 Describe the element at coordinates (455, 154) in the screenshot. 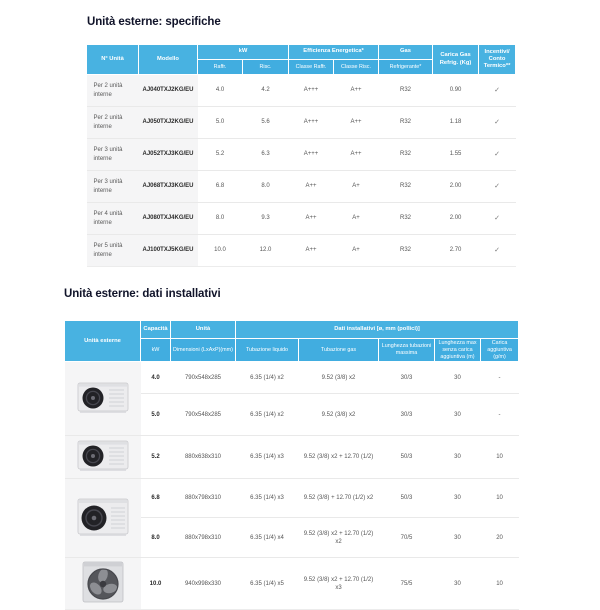

I see `cell-carica-kg: 1.55` at that location.